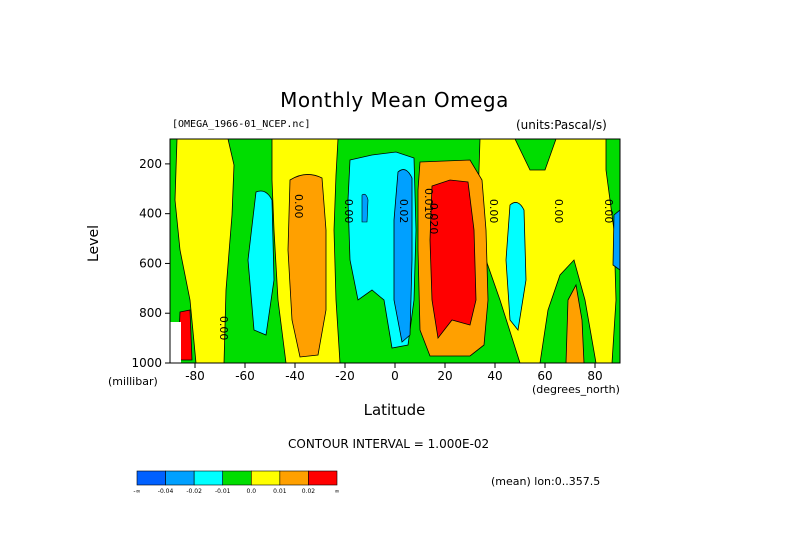 This screenshot has width=789, height=558. Describe the element at coordinates (544, 376) in the screenshot. I see `x-tick-label: 60` at that location.